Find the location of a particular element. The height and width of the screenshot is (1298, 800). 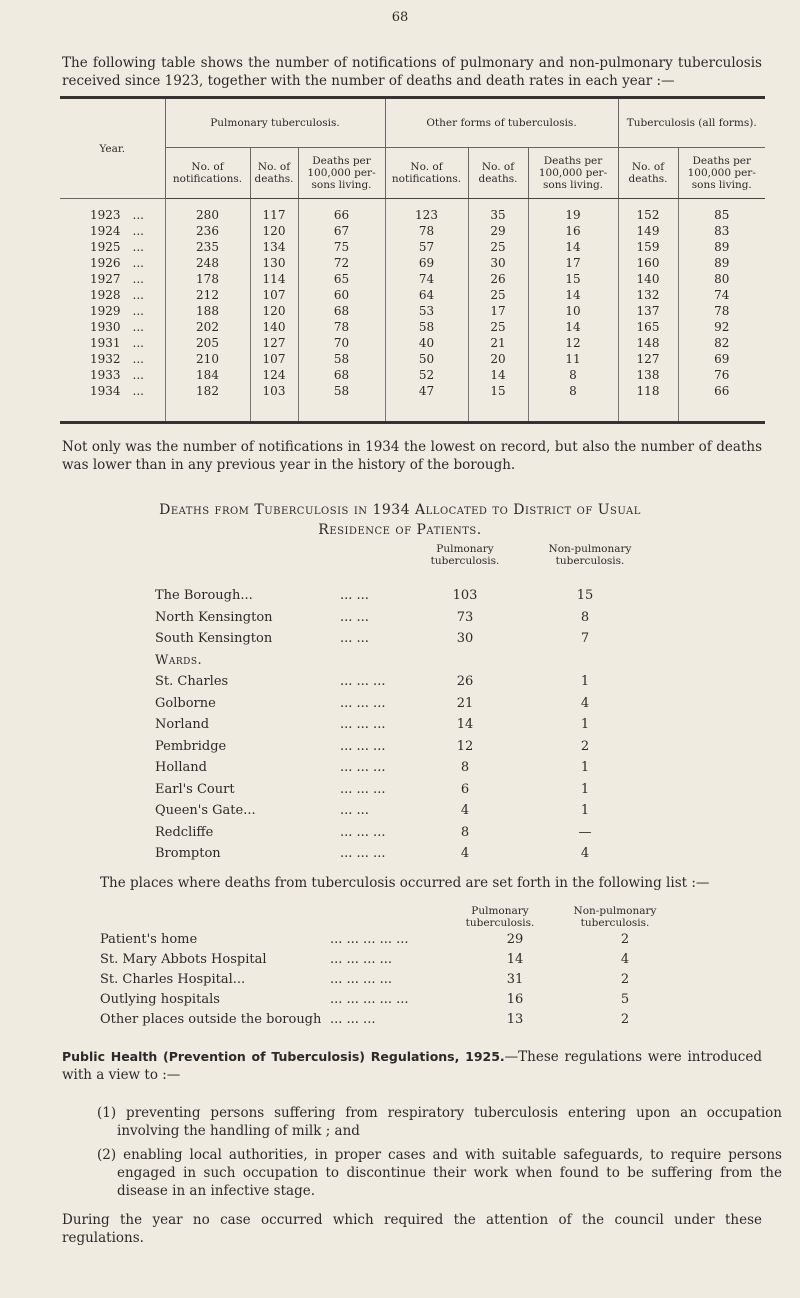

group-header: Other forms of tuberculosis. is located at coordinates (501, 122).